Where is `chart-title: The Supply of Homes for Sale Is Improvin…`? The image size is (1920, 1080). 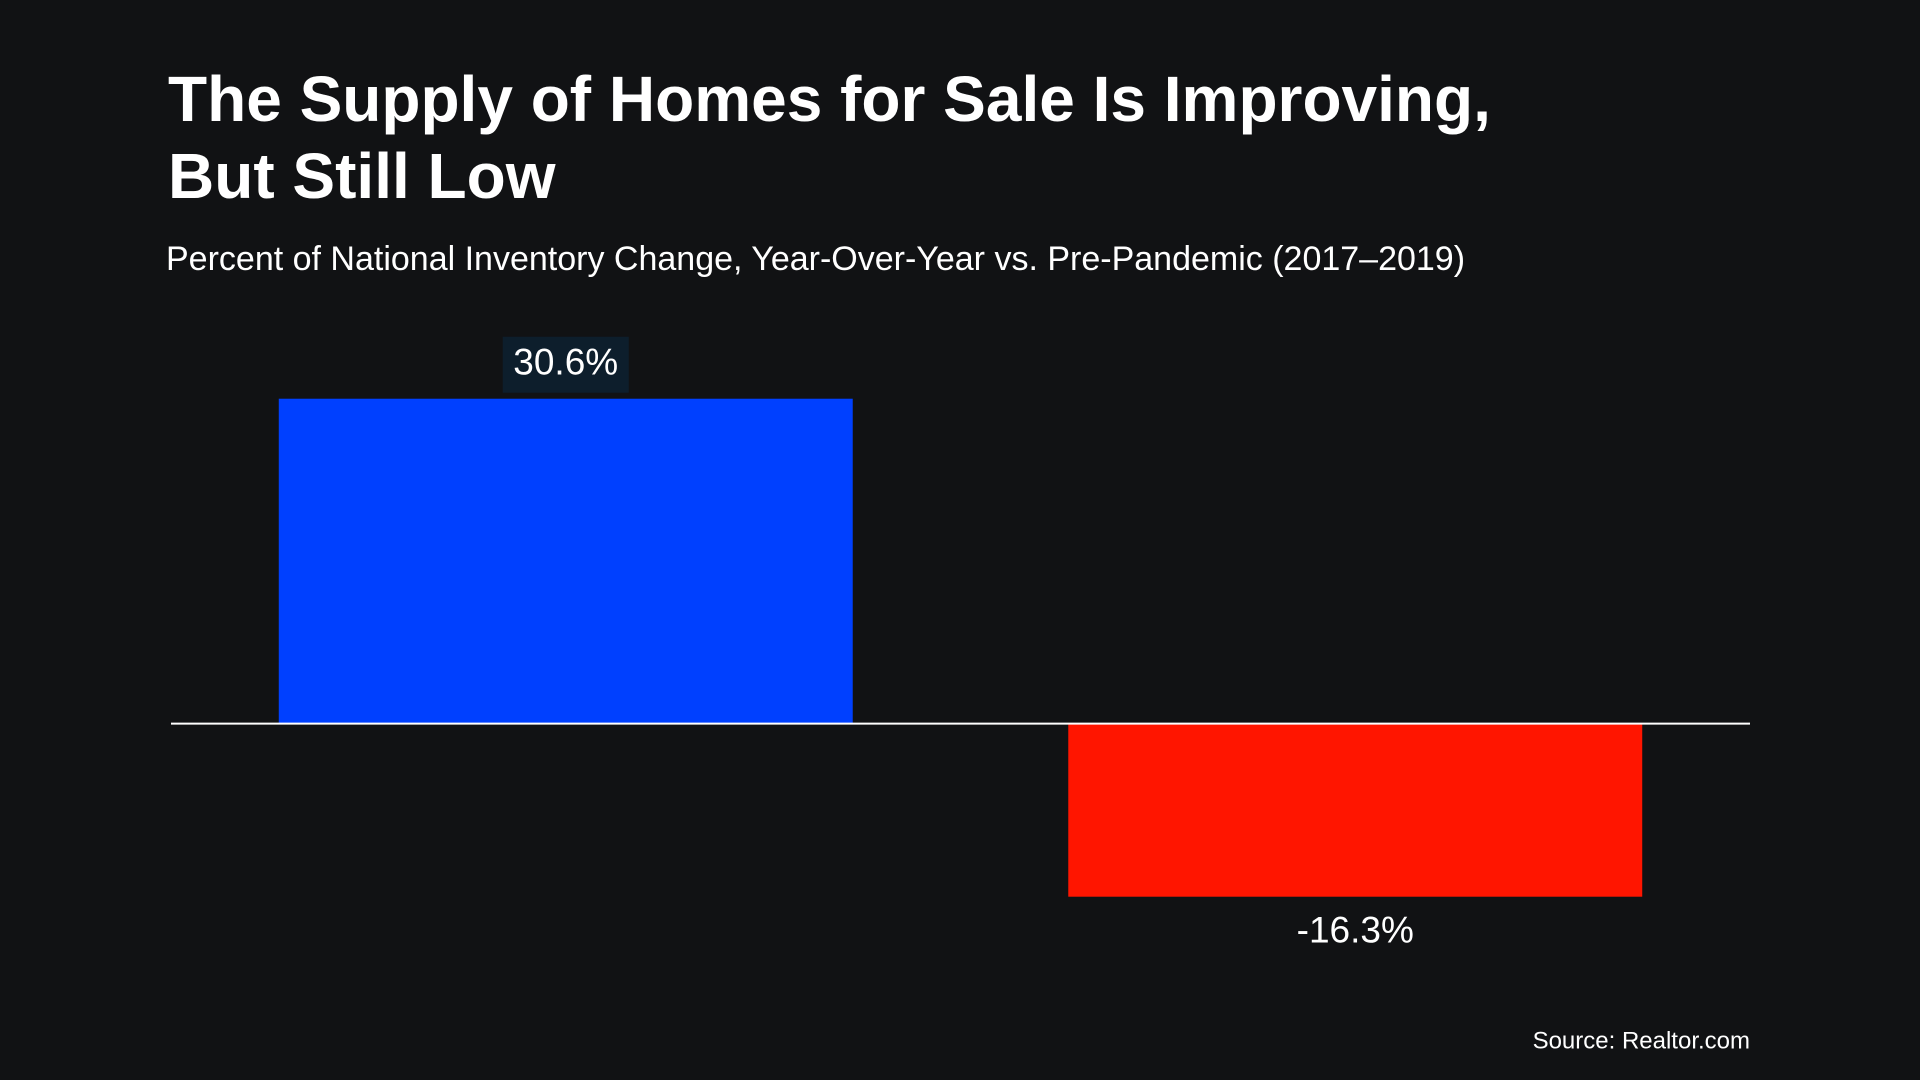 chart-title: The Supply of Homes for Sale Is Improvin… is located at coordinates (829, 99).